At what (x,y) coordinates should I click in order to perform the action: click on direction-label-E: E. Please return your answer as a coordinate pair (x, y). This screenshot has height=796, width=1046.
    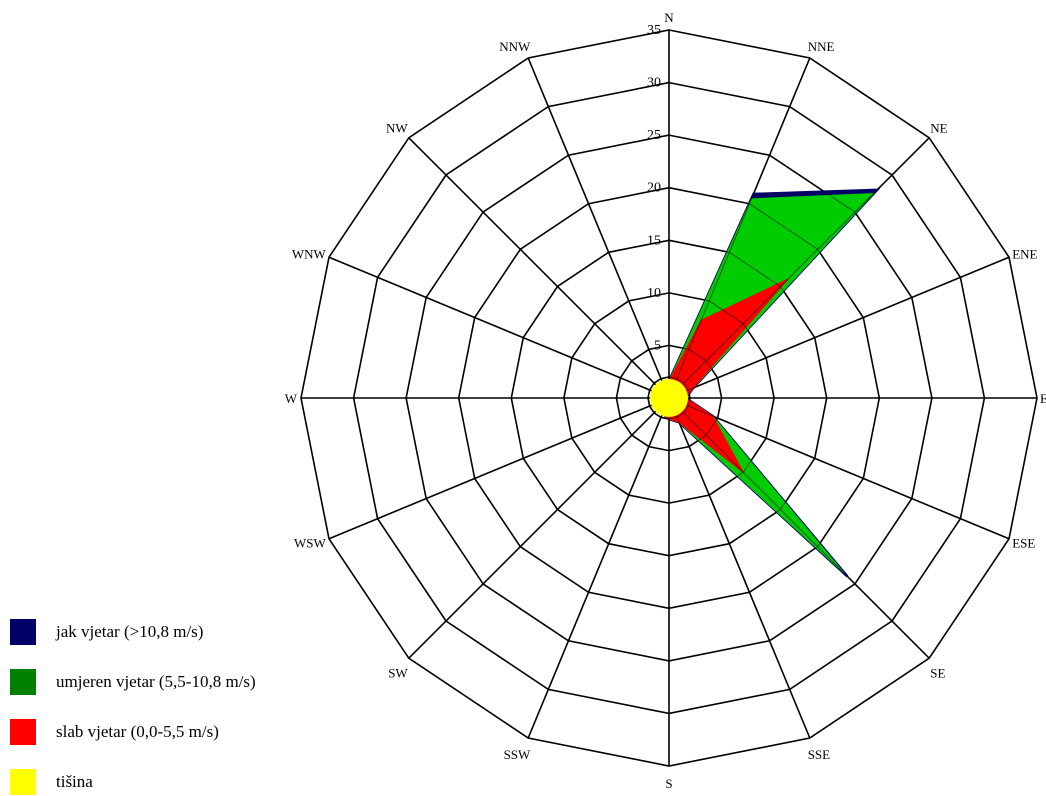
    Looking at the image, I should click on (1043, 398).